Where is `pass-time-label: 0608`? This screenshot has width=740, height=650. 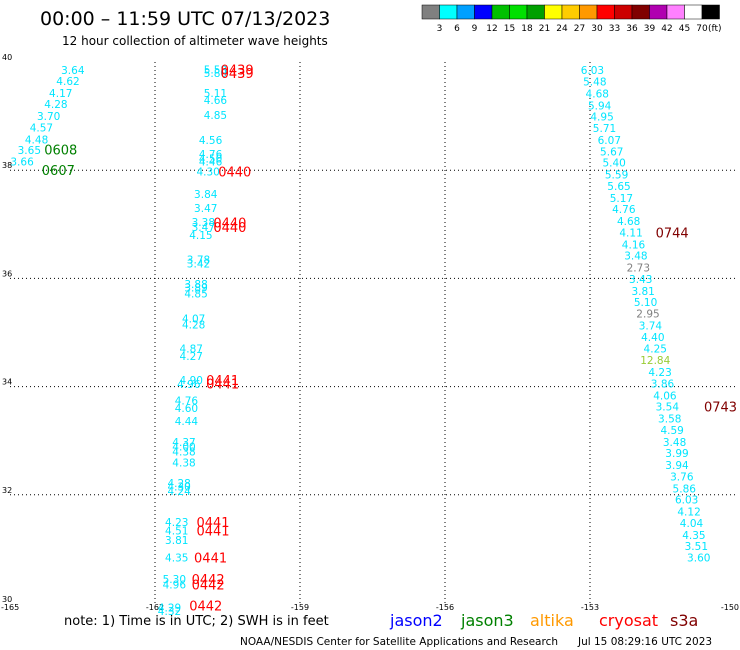
pass-time-label: 0608 is located at coordinates (60, 151).